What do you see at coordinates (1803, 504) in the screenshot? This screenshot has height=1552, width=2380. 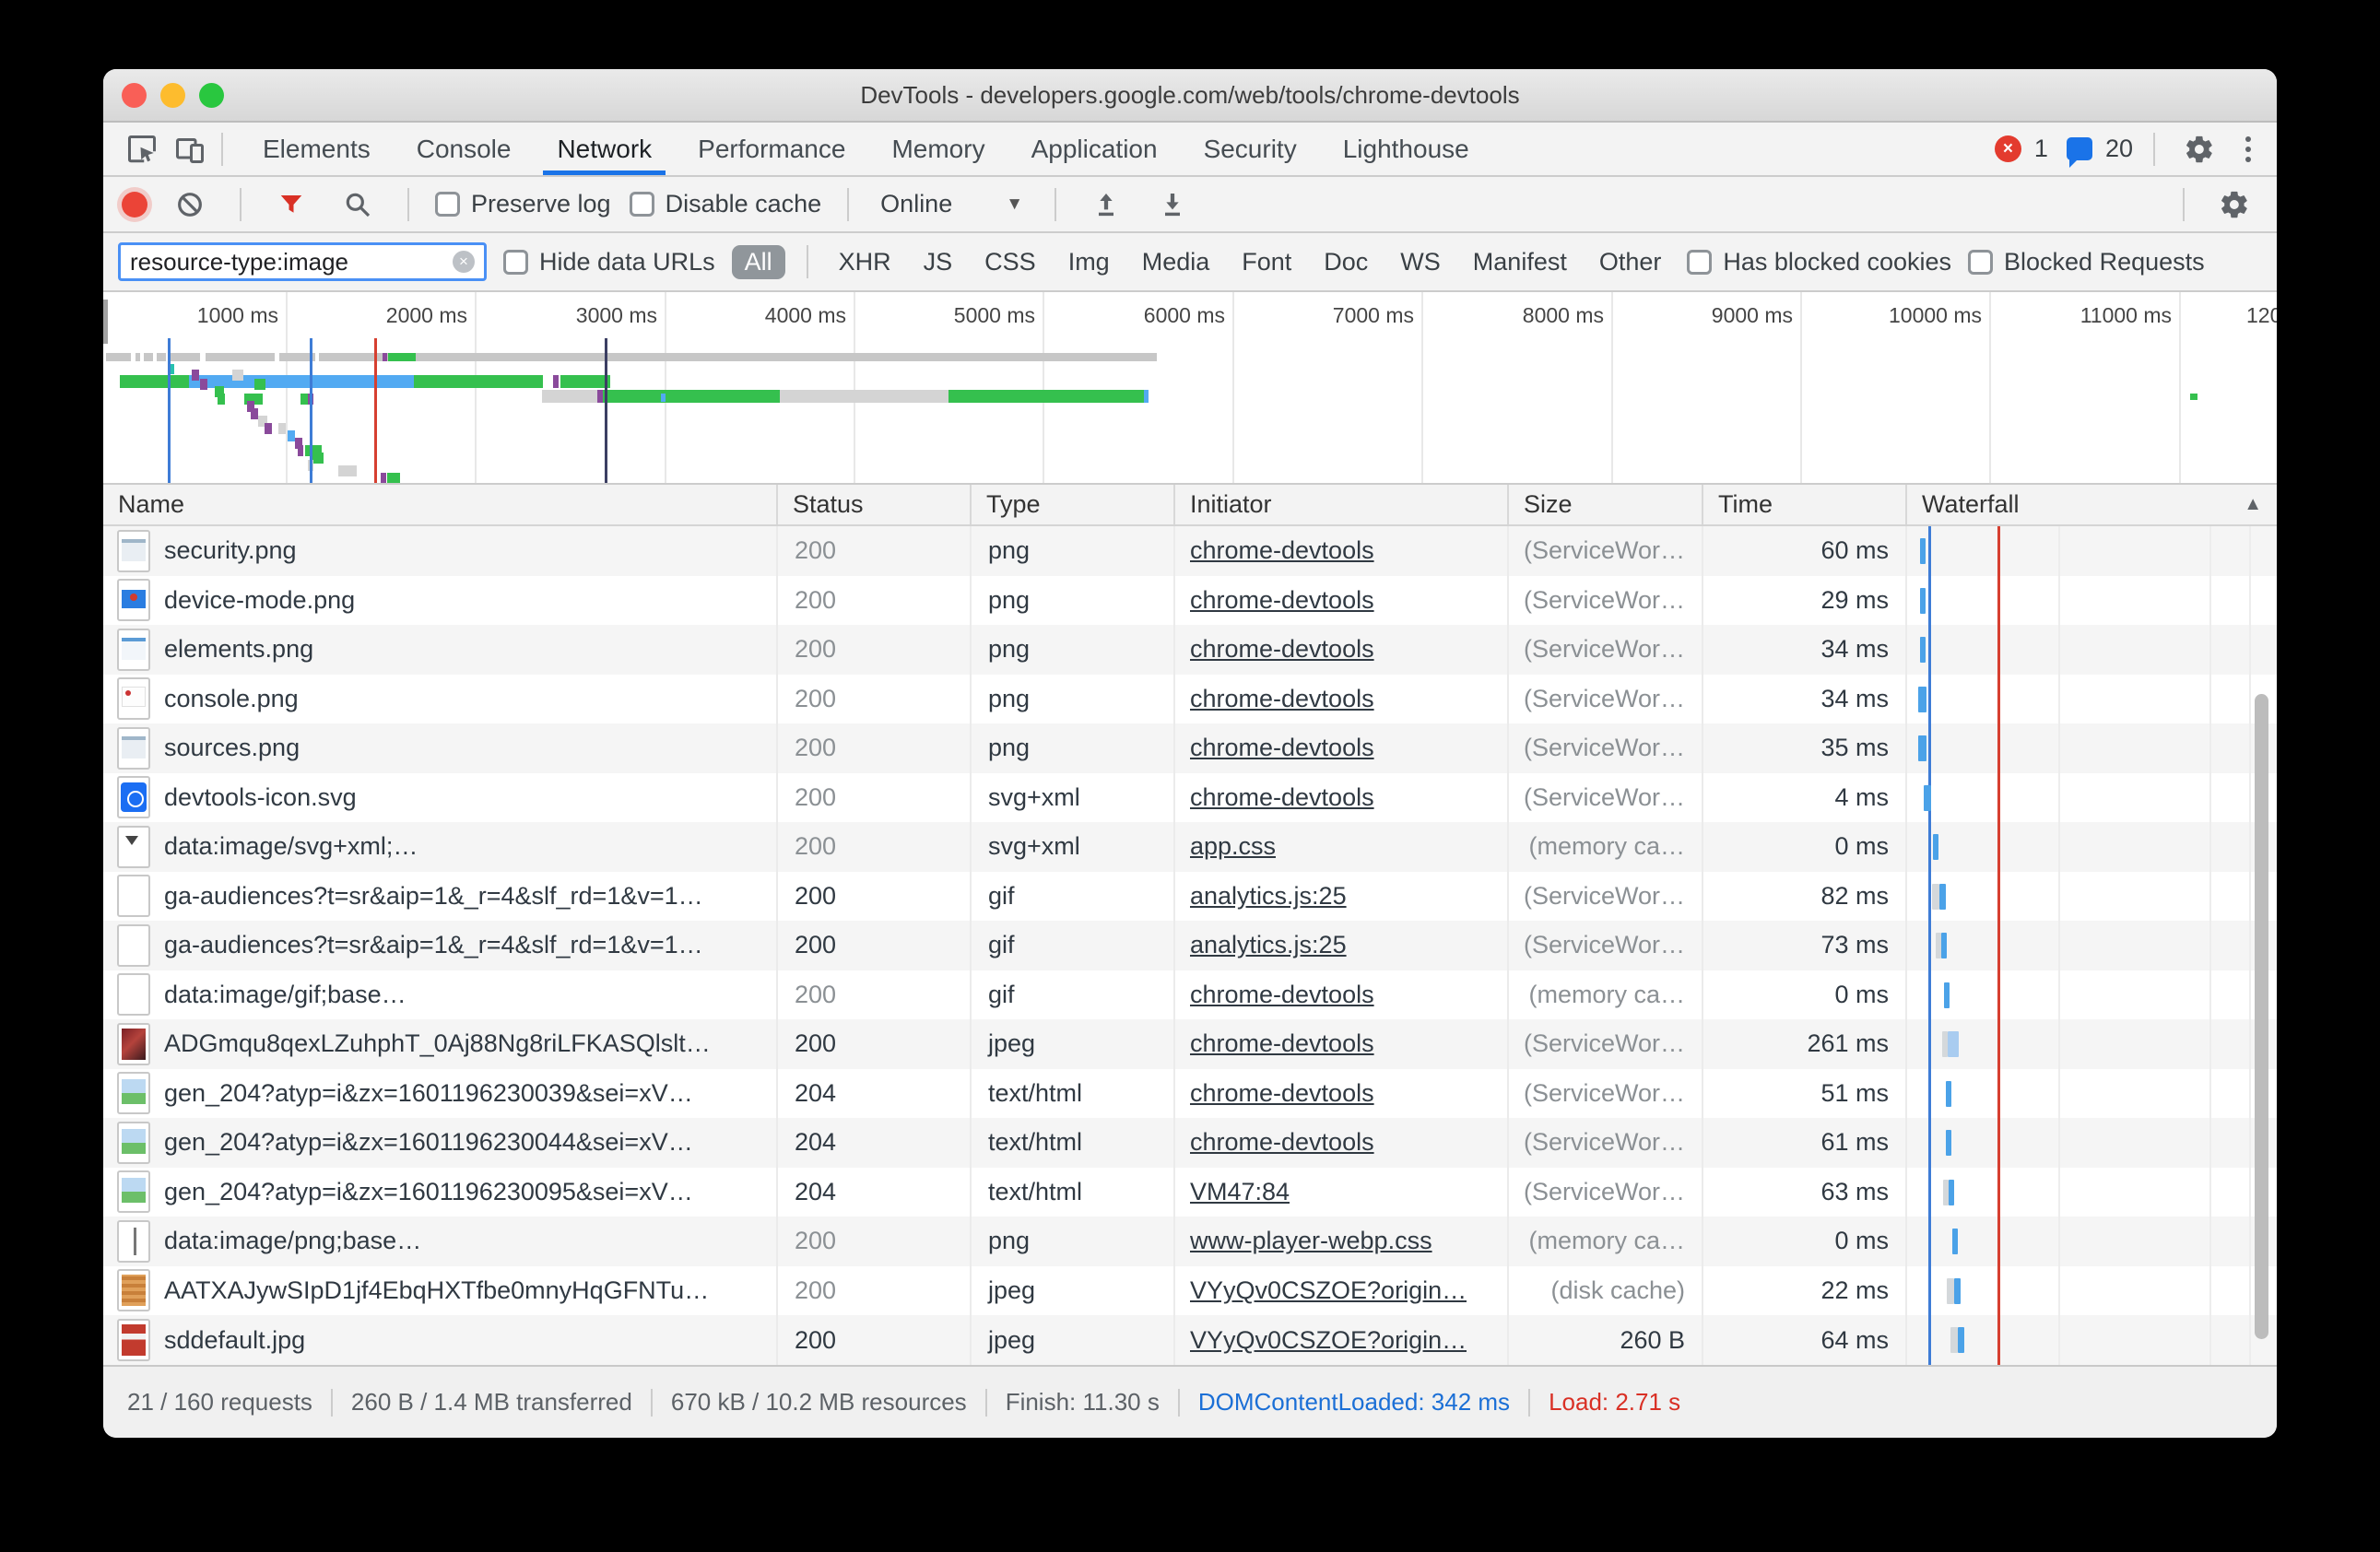 I see `column-header-time: Time` at bounding box center [1803, 504].